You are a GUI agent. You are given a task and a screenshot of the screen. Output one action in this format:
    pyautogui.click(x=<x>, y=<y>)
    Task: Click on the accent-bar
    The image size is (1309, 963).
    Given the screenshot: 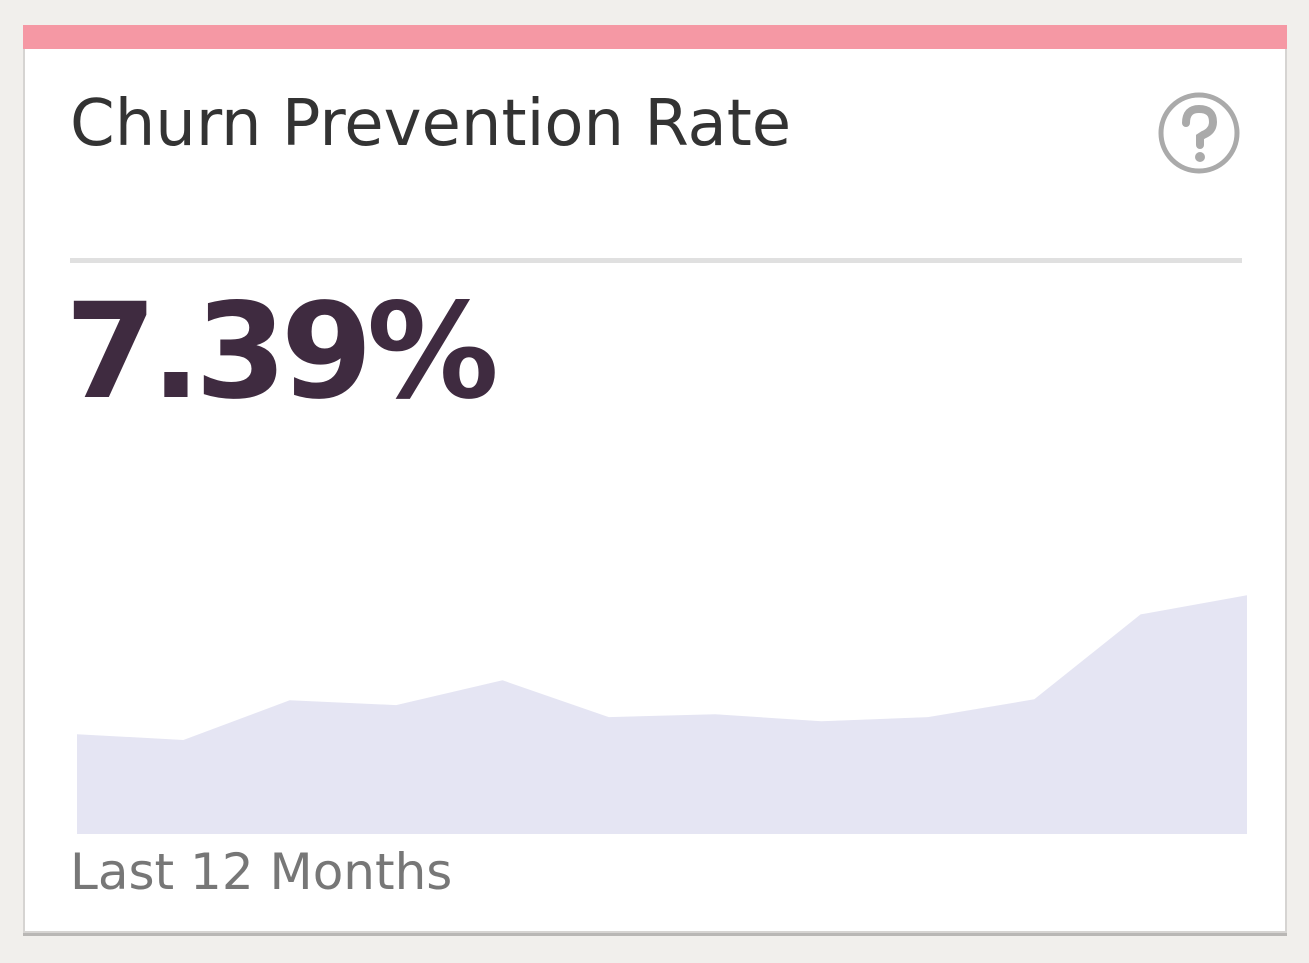 What is the action you would take?
    pyautogui.click(x=655, y=37)
    